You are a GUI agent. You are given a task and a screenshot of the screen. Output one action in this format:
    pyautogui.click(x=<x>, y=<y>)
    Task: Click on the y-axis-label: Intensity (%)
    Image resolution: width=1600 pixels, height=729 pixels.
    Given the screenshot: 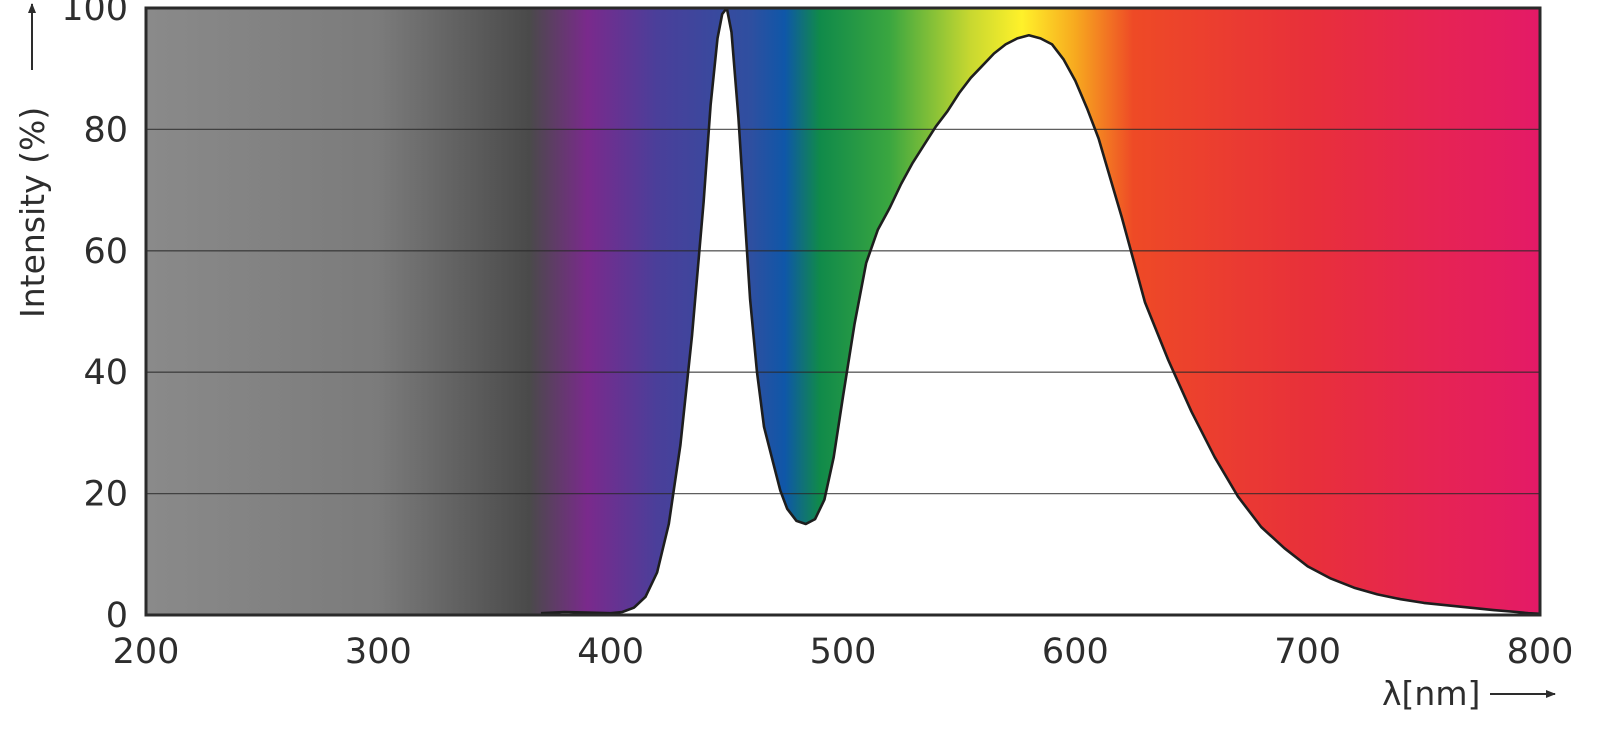 What is the action you would take?
    pyautogui.click(x=32, y=212)
    